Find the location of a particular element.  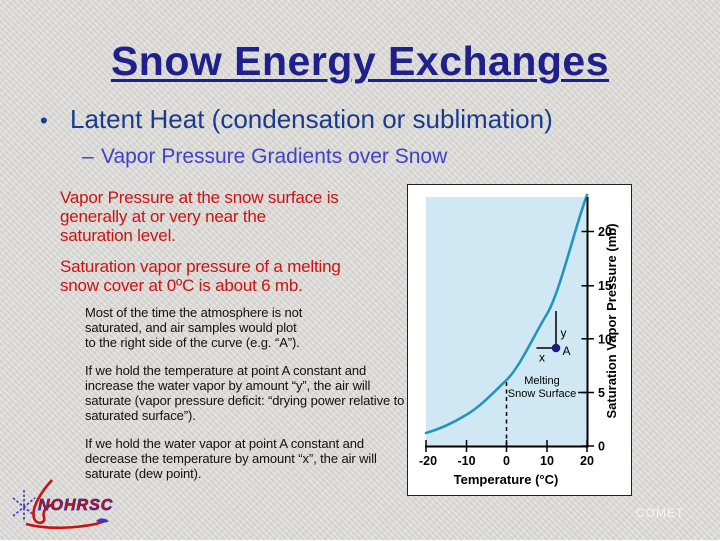

snow-surface-label: Snow Surface is located at coordinates (542, 394).